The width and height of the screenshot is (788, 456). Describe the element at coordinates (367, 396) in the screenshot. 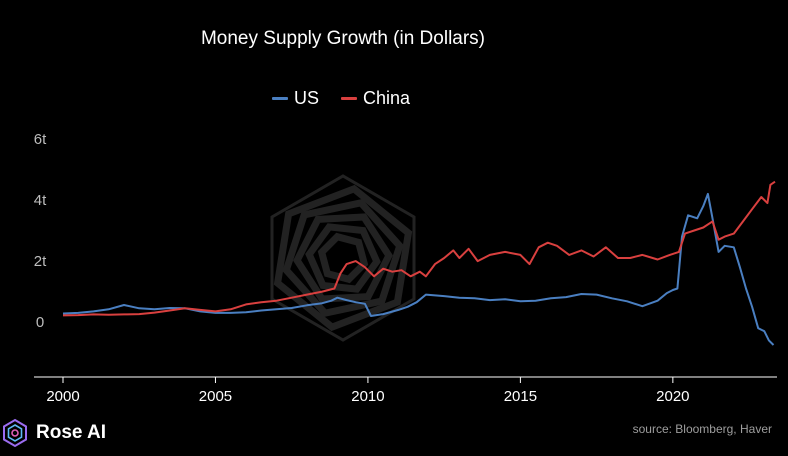

I see `x-tick-label: 2010` at that location.